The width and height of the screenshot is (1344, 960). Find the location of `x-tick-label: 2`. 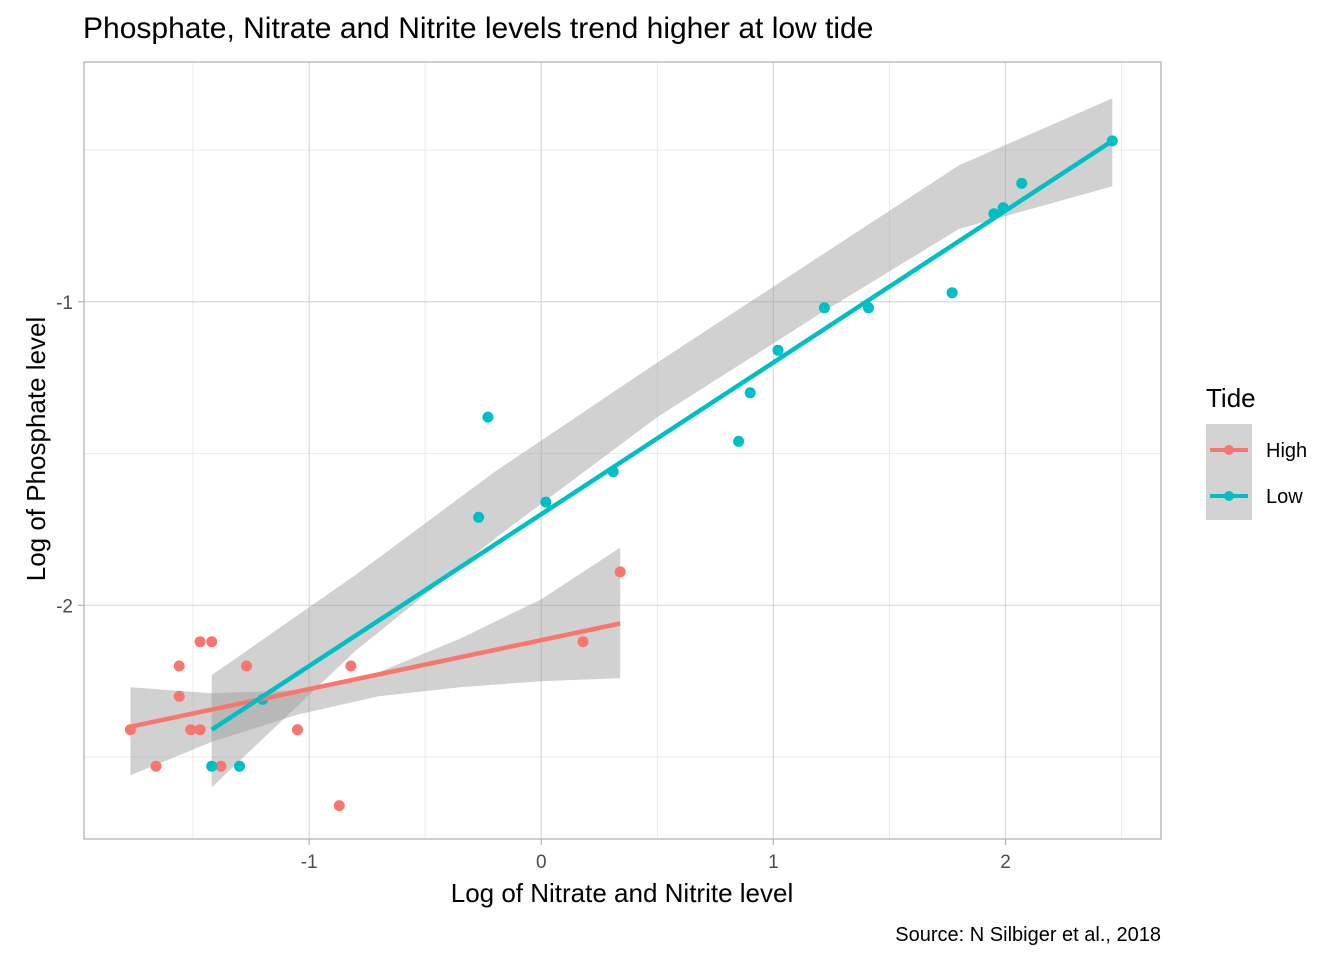

x-tick-label: 2 is located at coordinates (1005, 862).